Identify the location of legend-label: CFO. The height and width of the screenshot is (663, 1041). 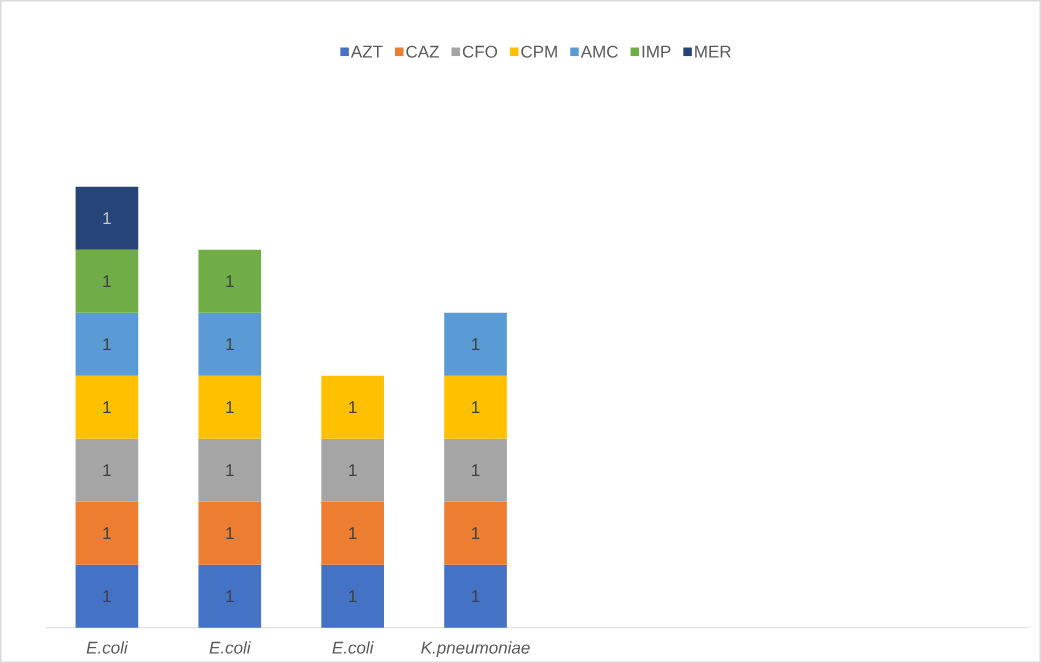
(480, 51).